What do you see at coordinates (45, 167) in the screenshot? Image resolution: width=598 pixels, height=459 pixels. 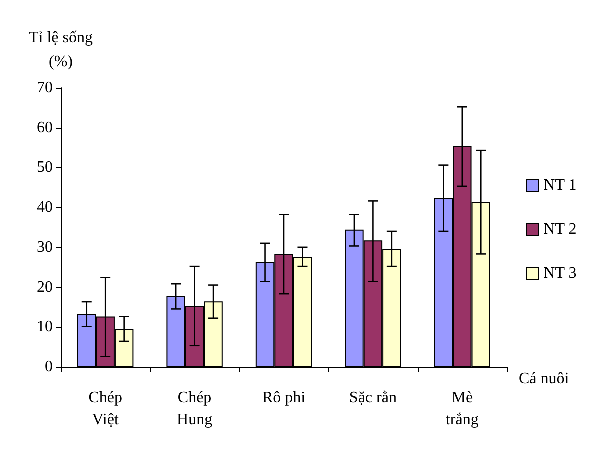 I see `y-tick-label: 50` at bounding box center [45, 167].